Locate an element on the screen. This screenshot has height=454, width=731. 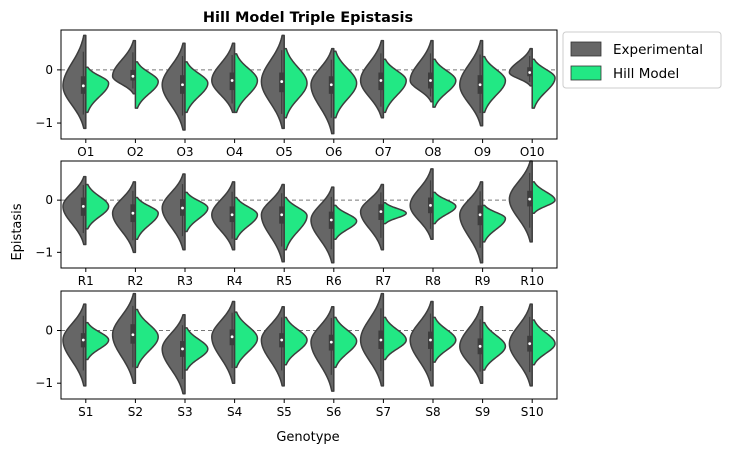
violin-experimental-O6 is located at coordinates (322, 91).